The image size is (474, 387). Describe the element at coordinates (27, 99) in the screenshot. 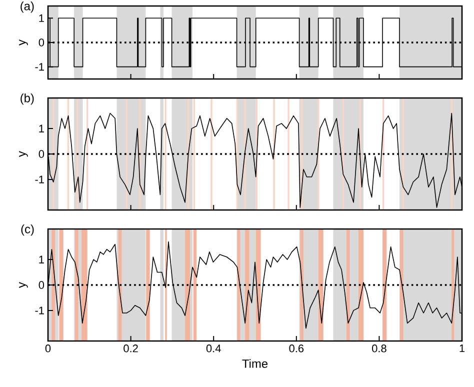

I see `chart-title: (b)` at that location.